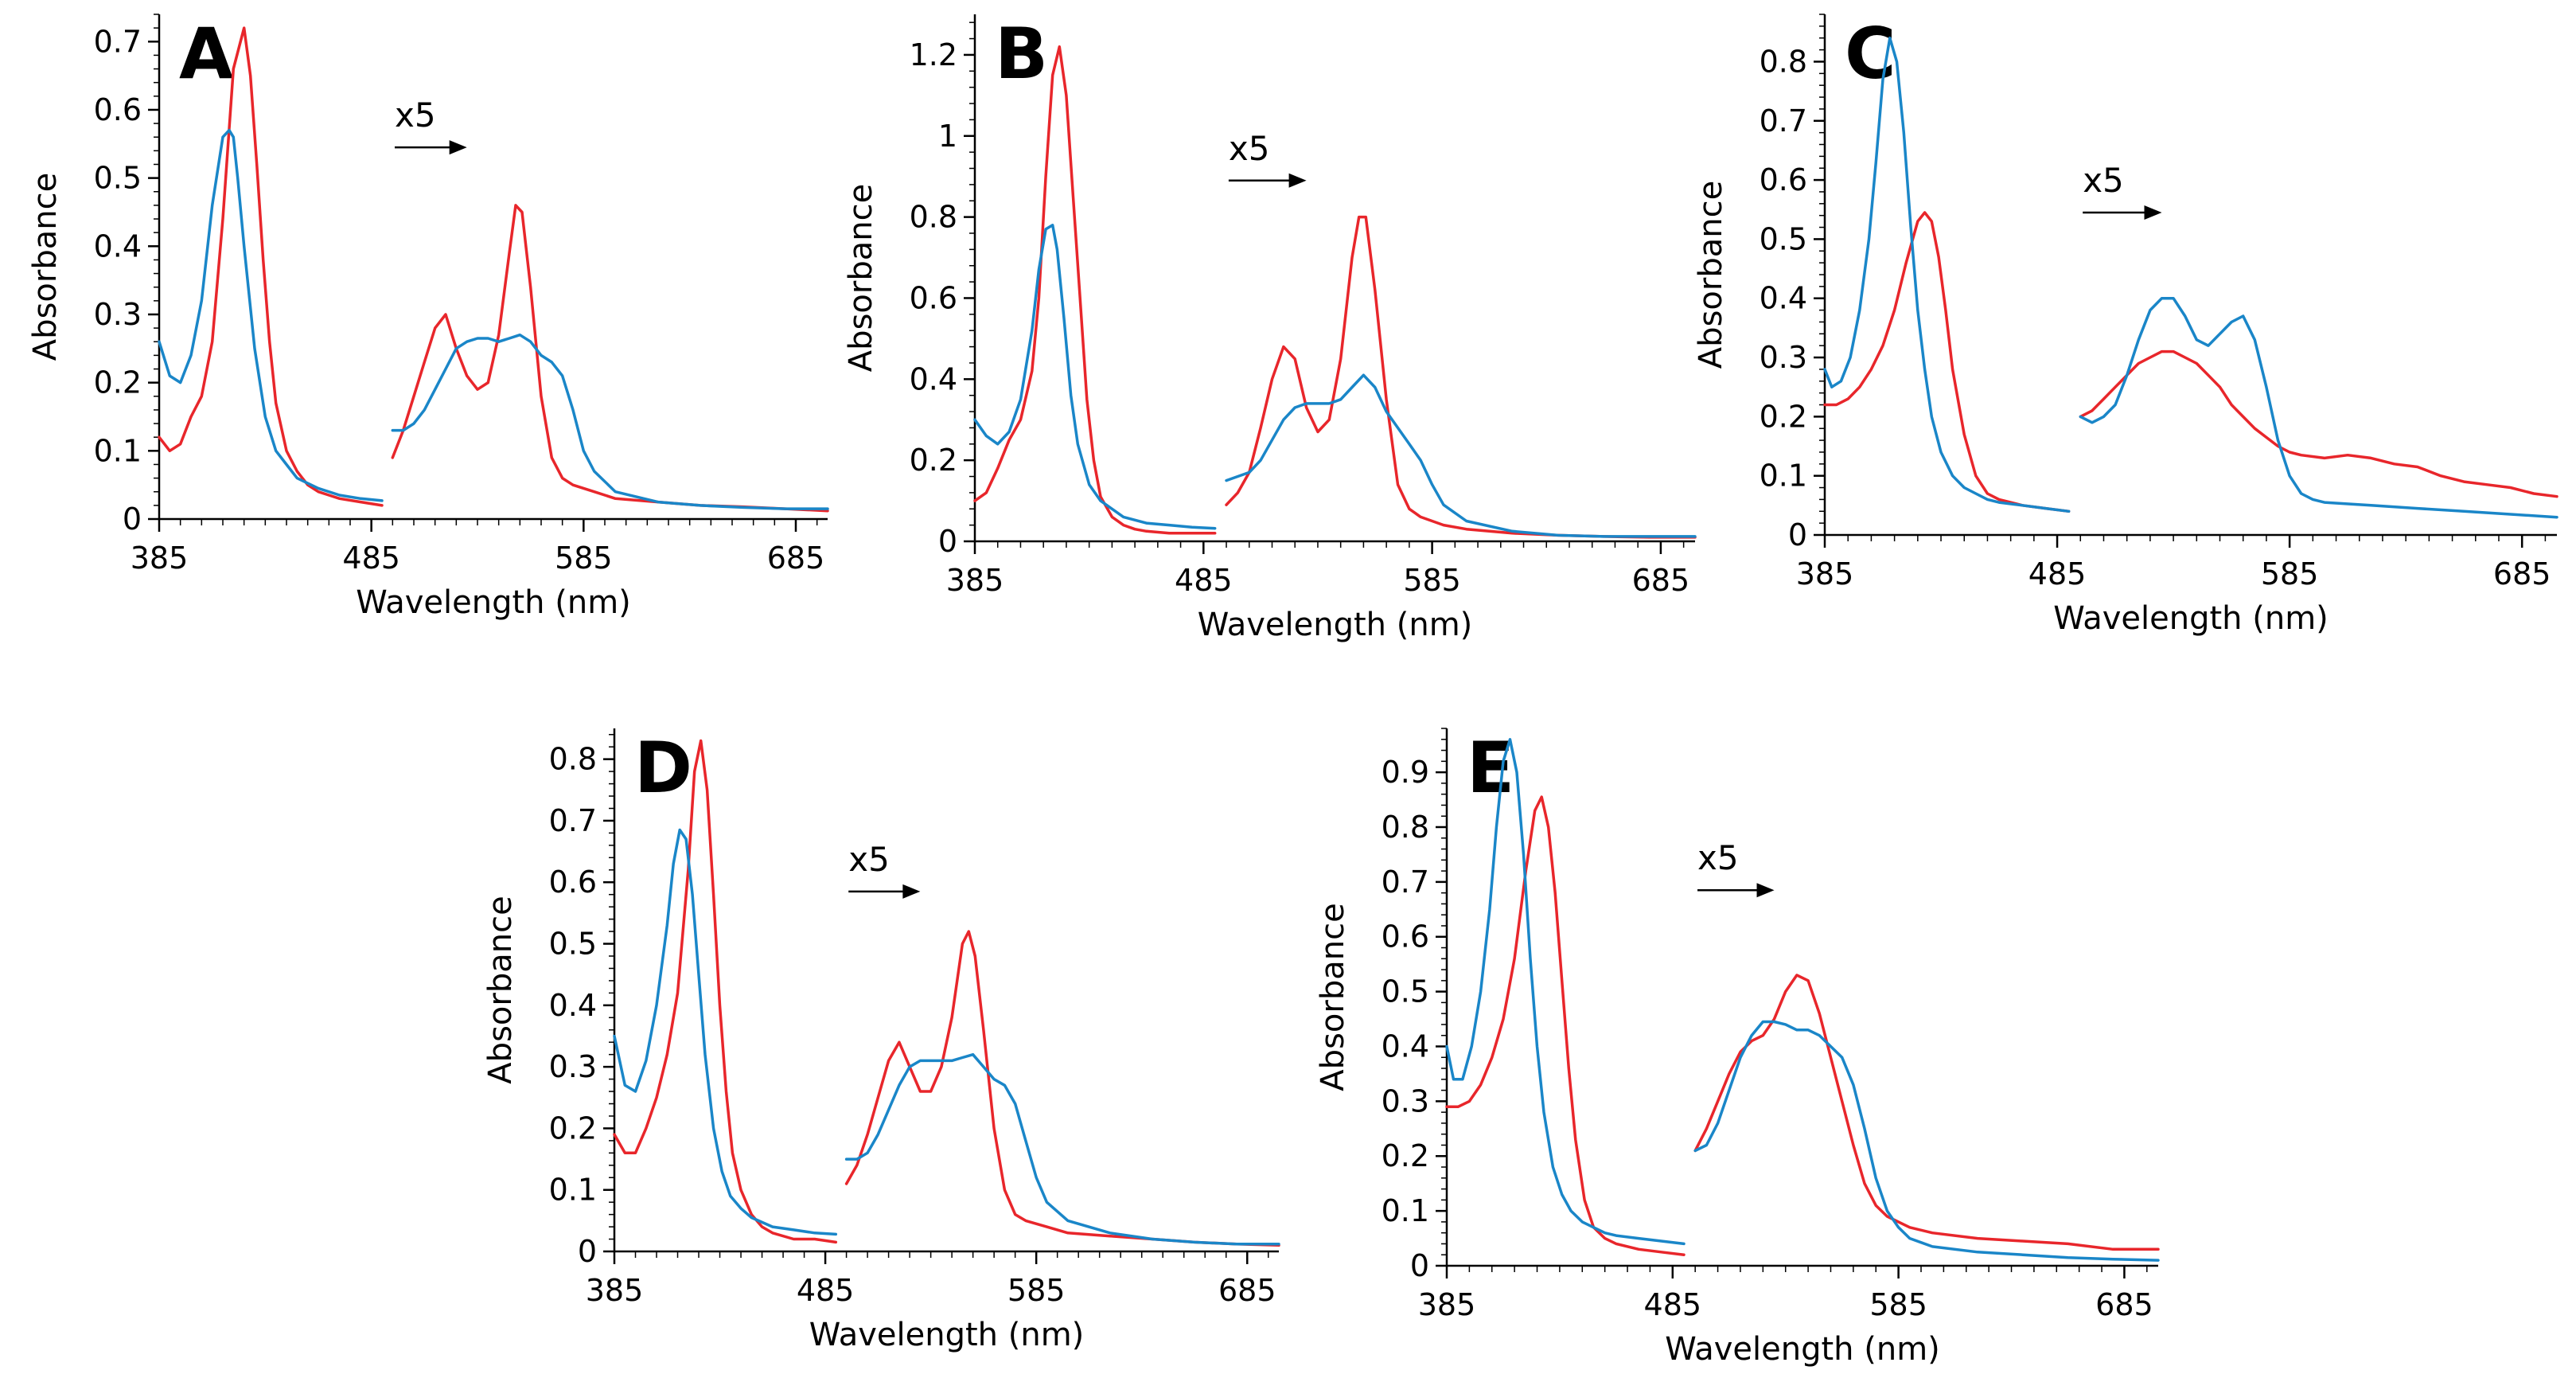 This screenshot has height=1378, width=2576. I want to click on panel-letter: D, so click(663, 768).